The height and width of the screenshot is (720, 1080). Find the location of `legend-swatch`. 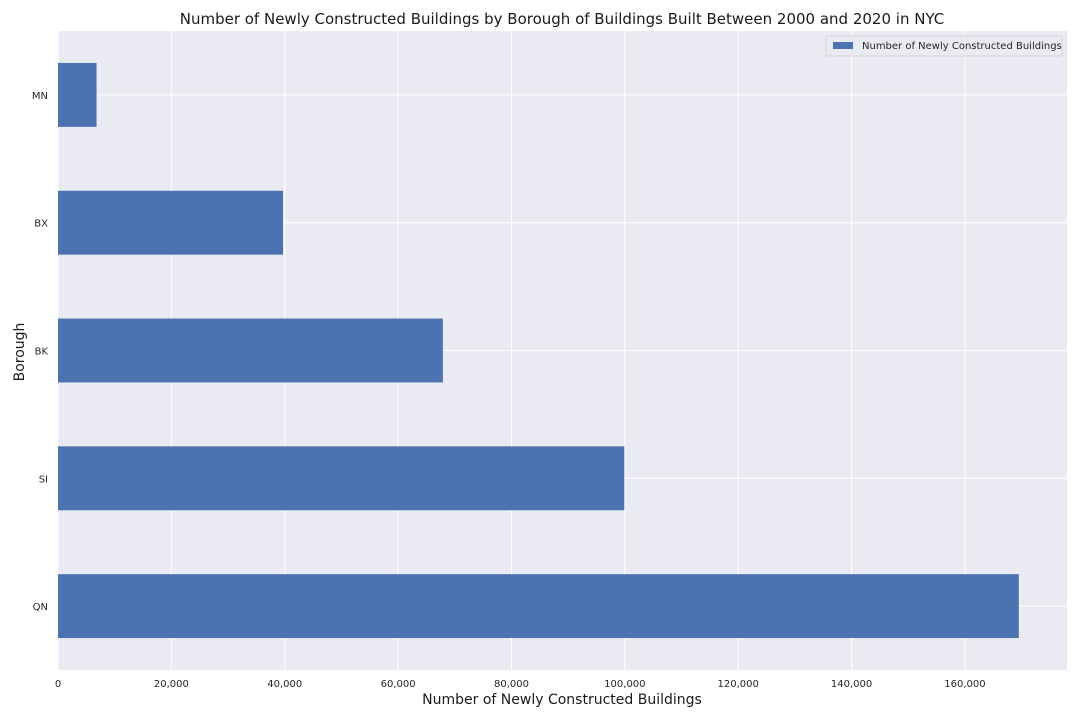

legend-swatch is located at coordinates (843, 45).